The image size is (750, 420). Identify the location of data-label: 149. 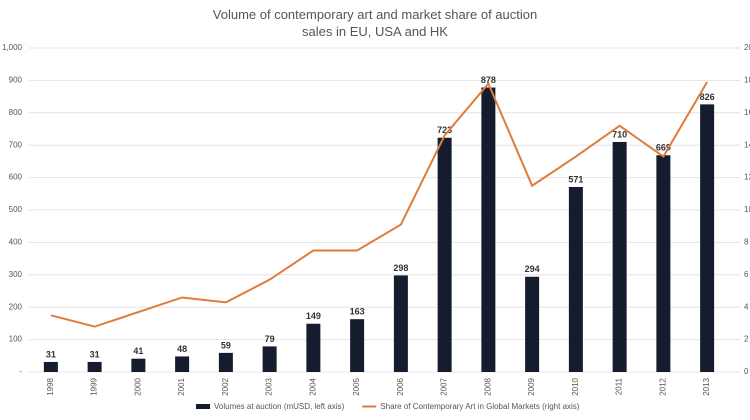
(313, 316).